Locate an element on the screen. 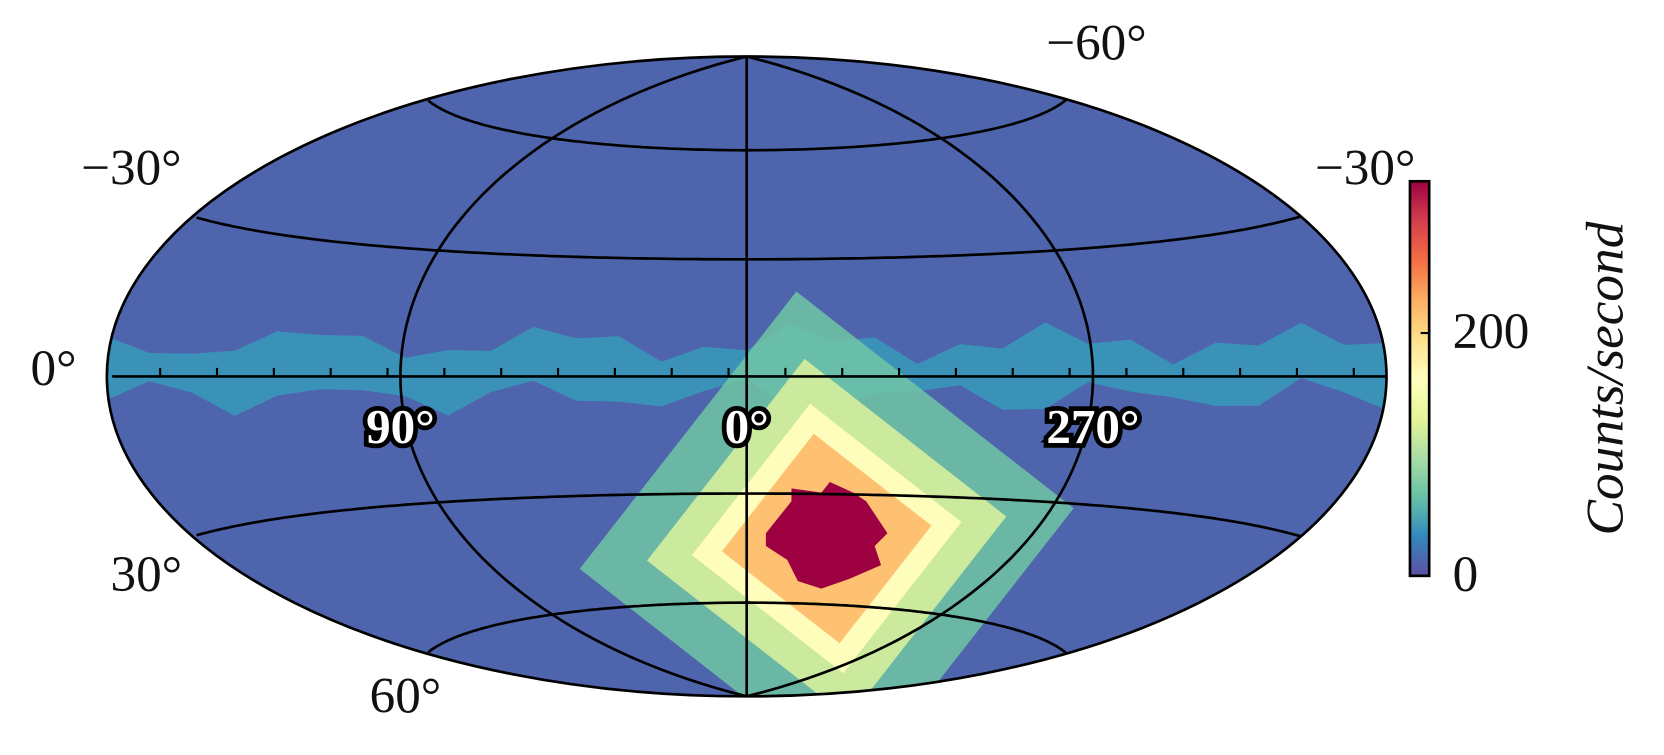 This screenshot has width=1664, height=755. parallel-label: 0° is located at coordinates (54, 368).